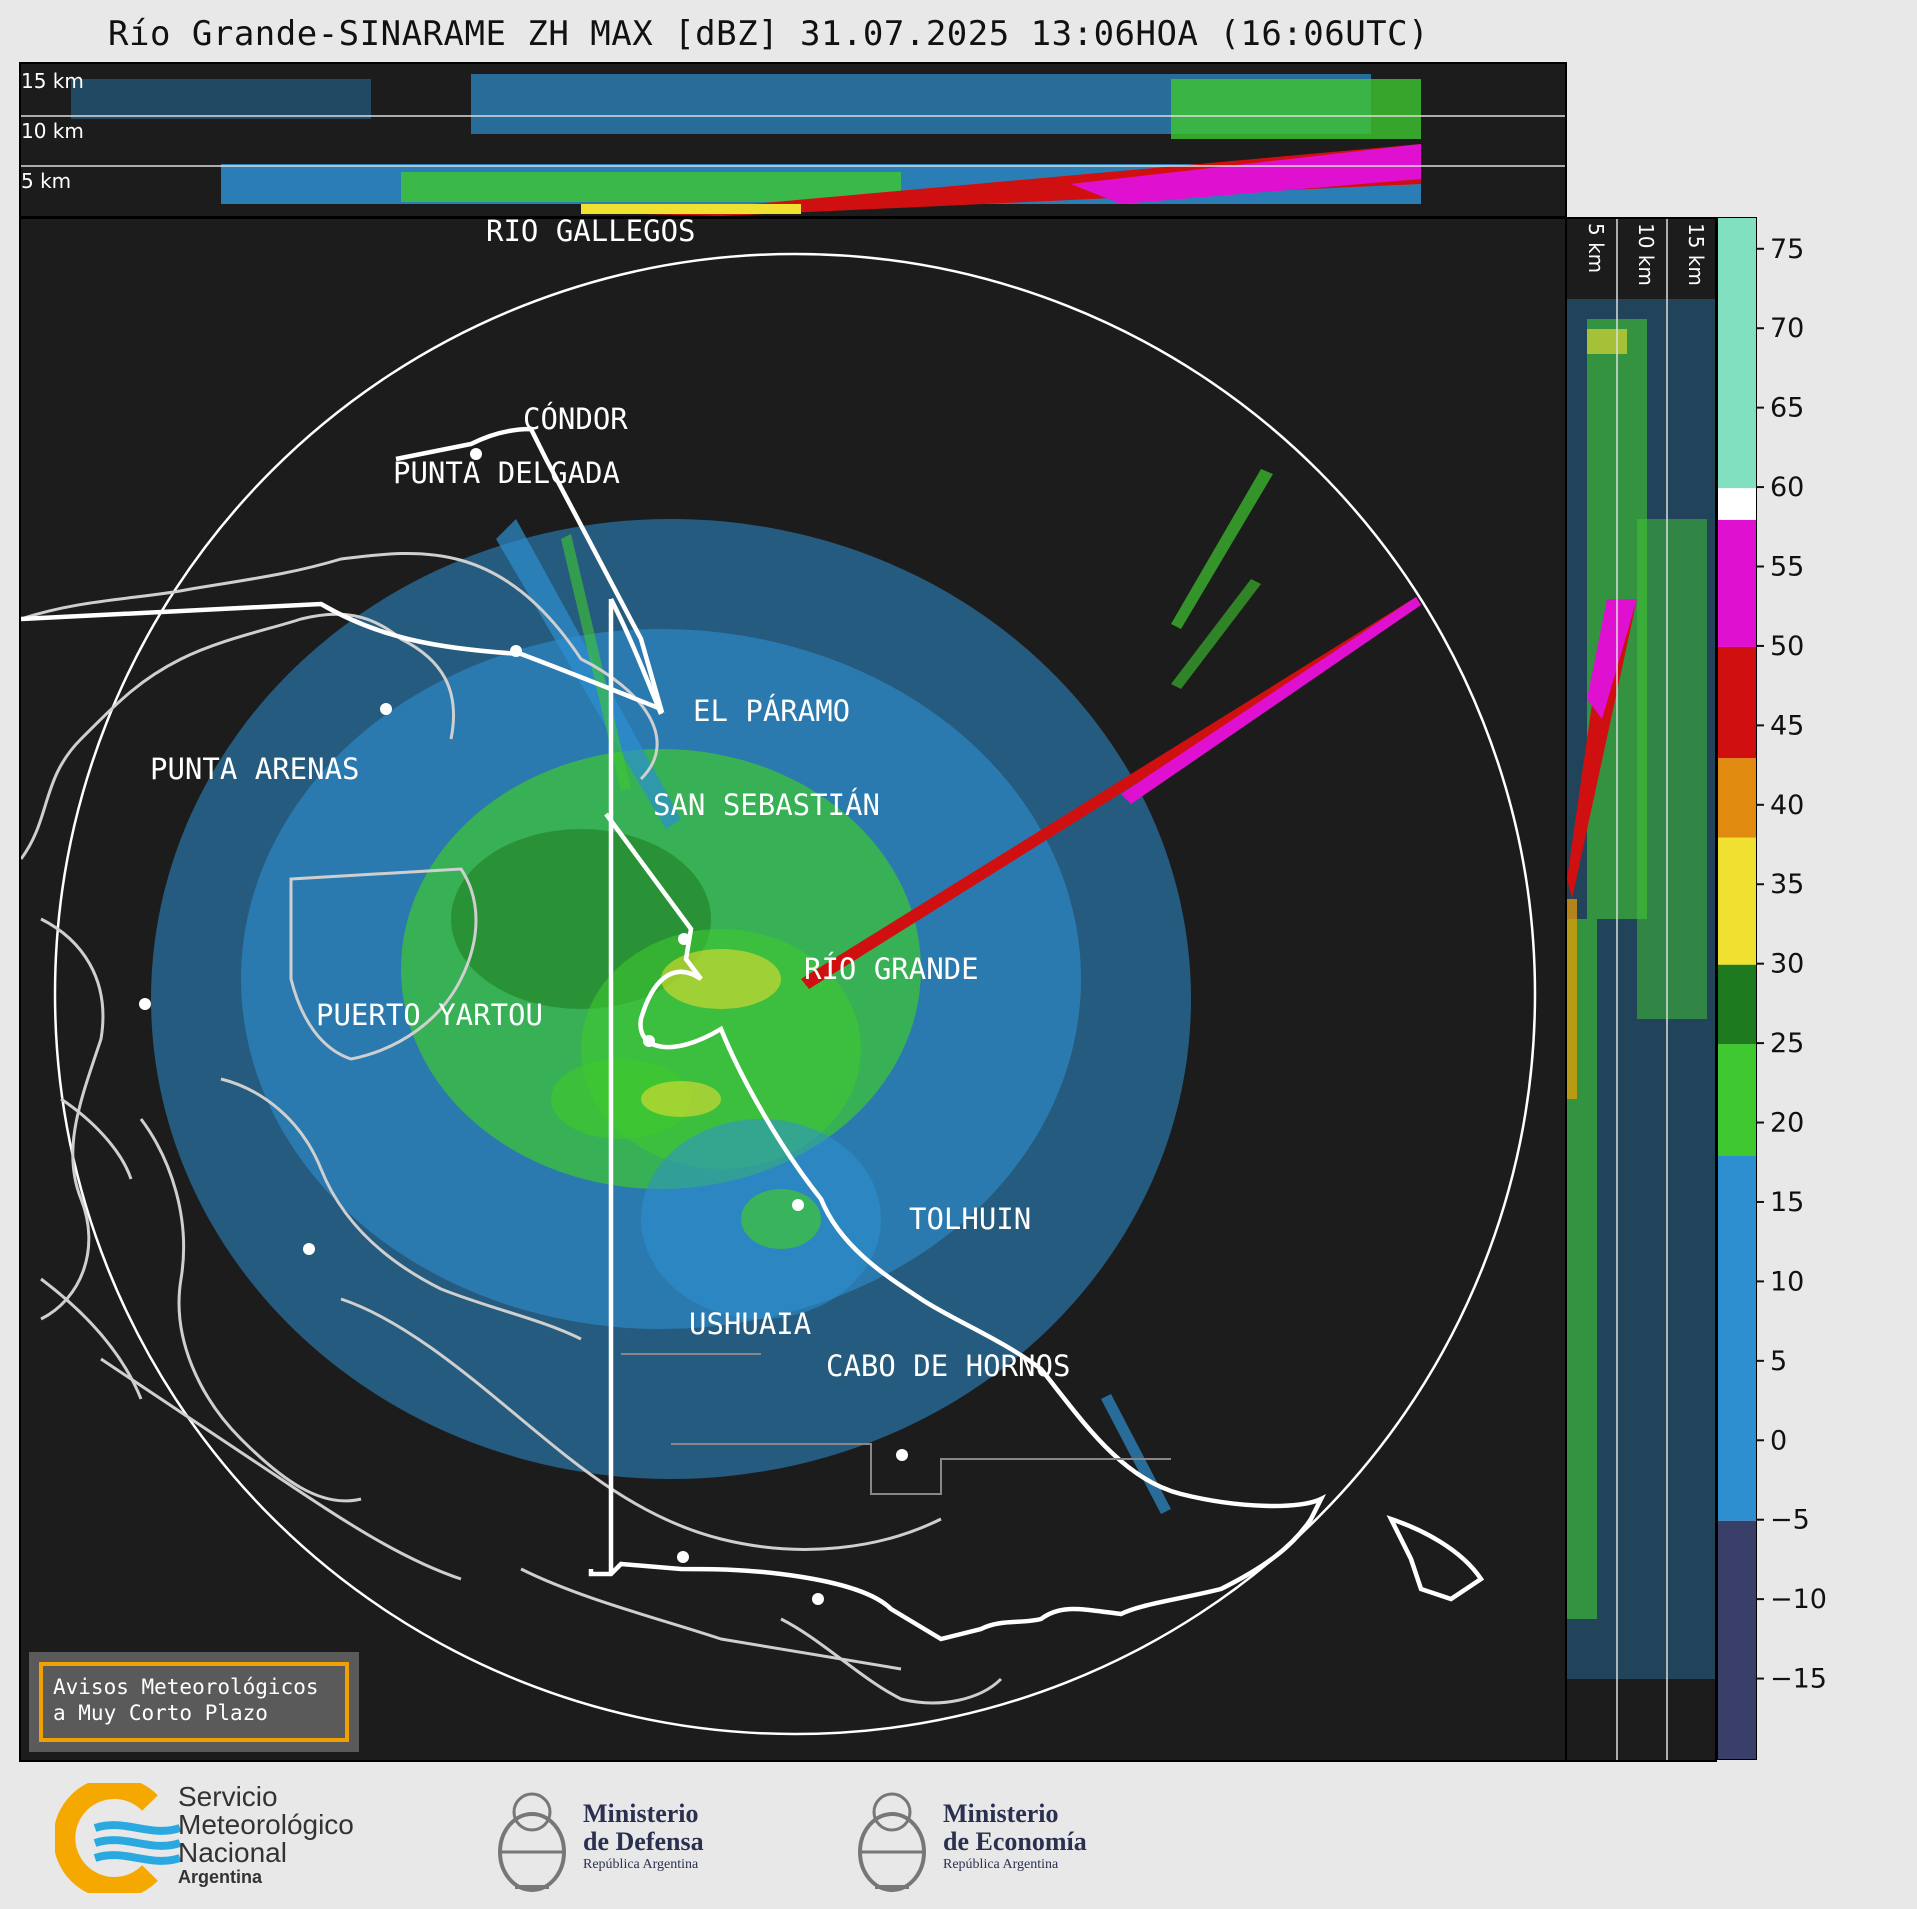 The image size is (1917, 1909). I want to click on smn-line-2: Meteorológico, so click(266, 1824).